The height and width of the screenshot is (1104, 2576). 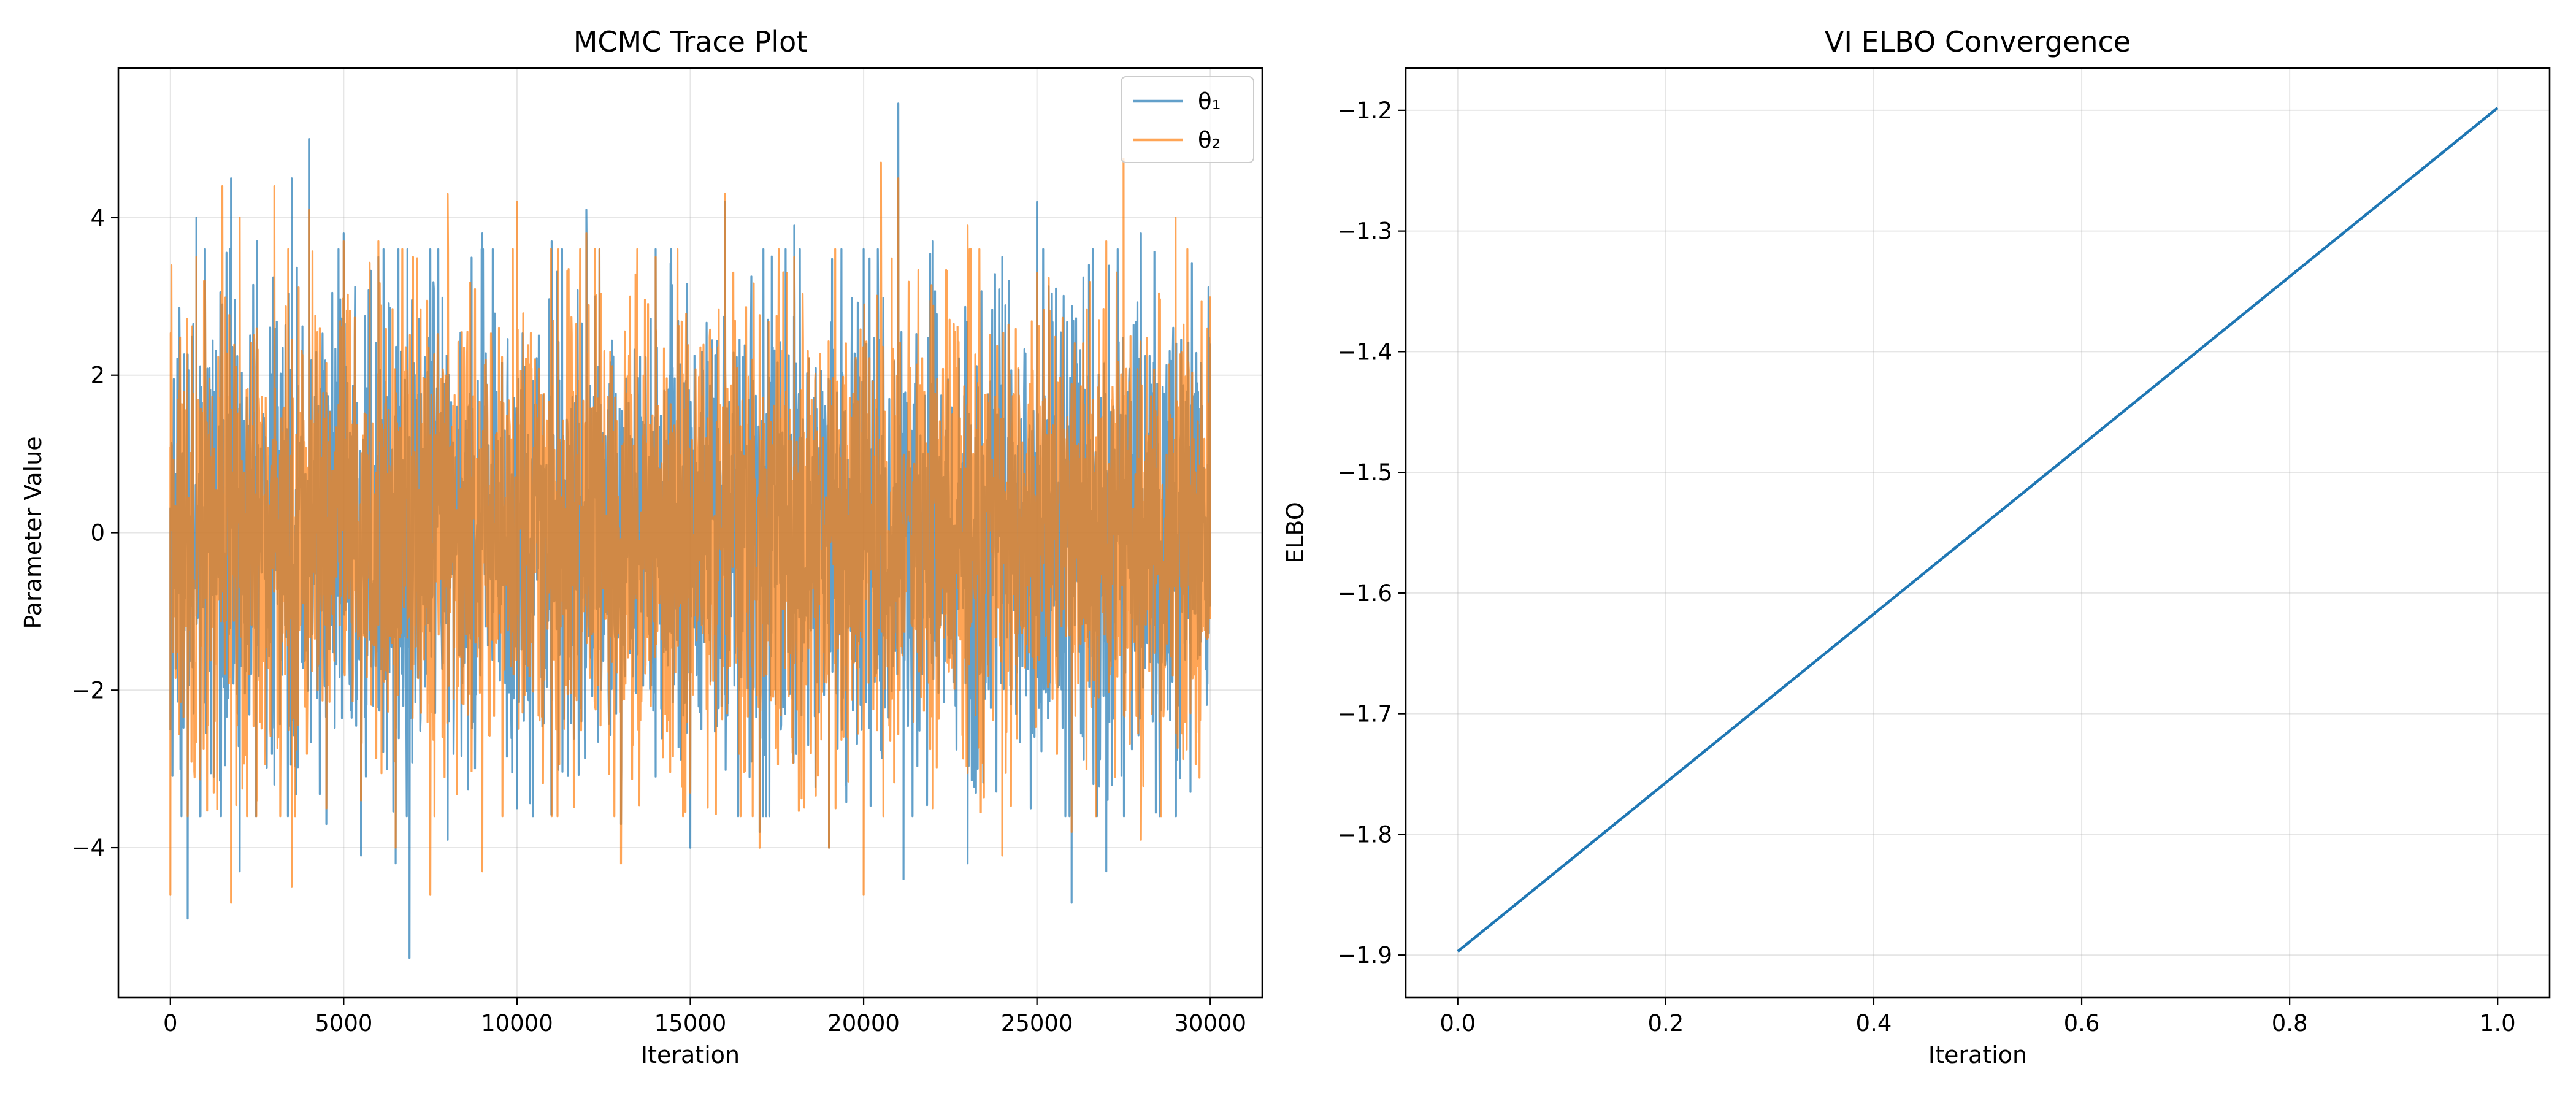 I want to click on x-tick-label: 0.6, so click(x=2082, y=1023).